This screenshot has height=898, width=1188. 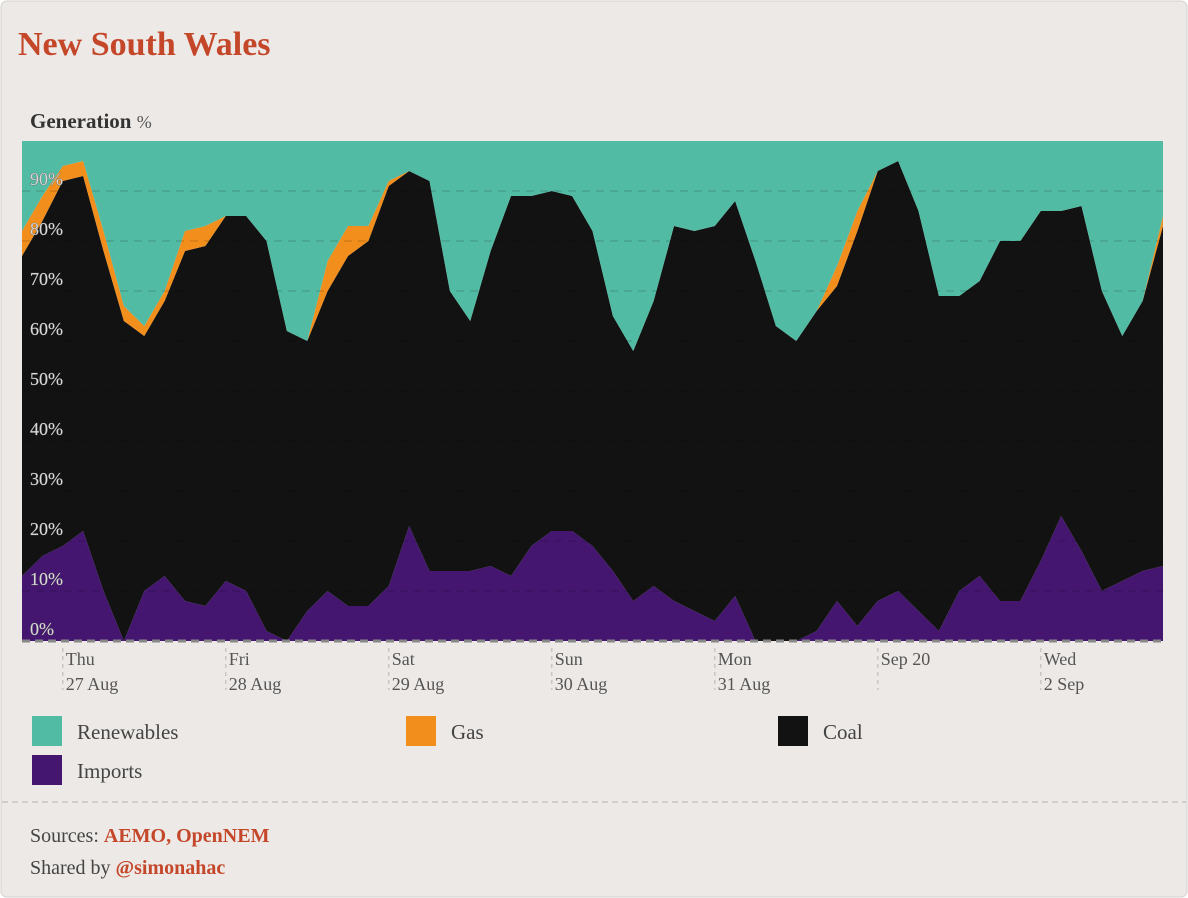 What do you see at coordinates (843, 732) in the screenshot?
I see `legend-label: Coal` at bounding box center [843, 732].